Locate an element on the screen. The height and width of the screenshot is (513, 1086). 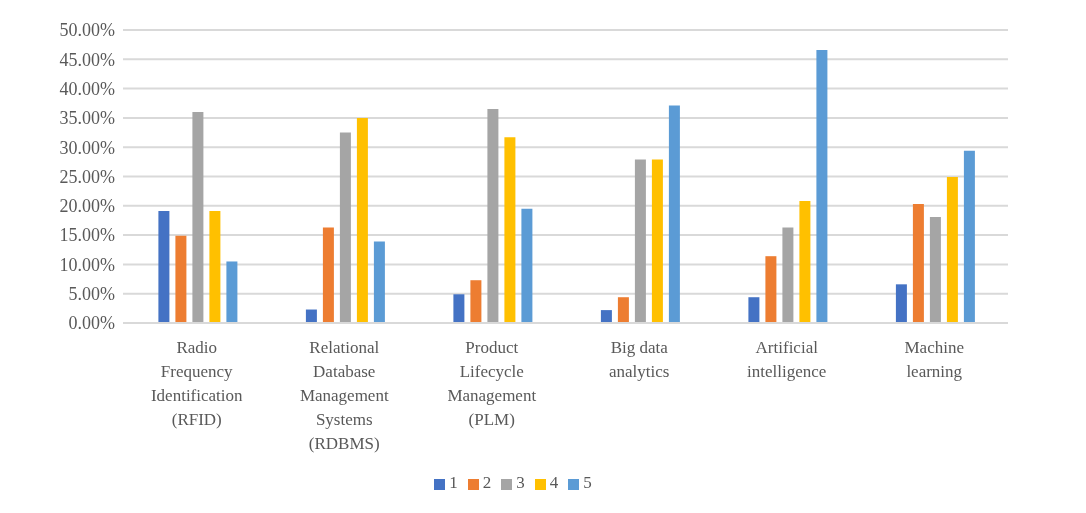
x-tick-label: Artificial intelligence is located at coordinates (787, 359).